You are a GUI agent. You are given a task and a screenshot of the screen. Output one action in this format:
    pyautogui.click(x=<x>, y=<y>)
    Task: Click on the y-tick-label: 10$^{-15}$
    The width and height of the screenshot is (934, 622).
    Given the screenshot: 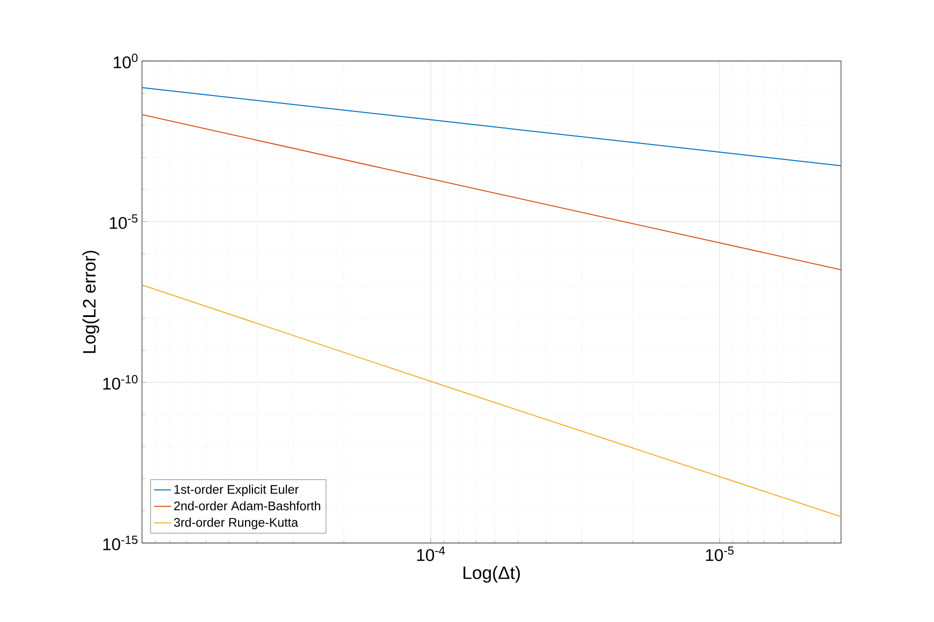 What is the action you would take?
    pyautogui.click(x=120, y=543)
    